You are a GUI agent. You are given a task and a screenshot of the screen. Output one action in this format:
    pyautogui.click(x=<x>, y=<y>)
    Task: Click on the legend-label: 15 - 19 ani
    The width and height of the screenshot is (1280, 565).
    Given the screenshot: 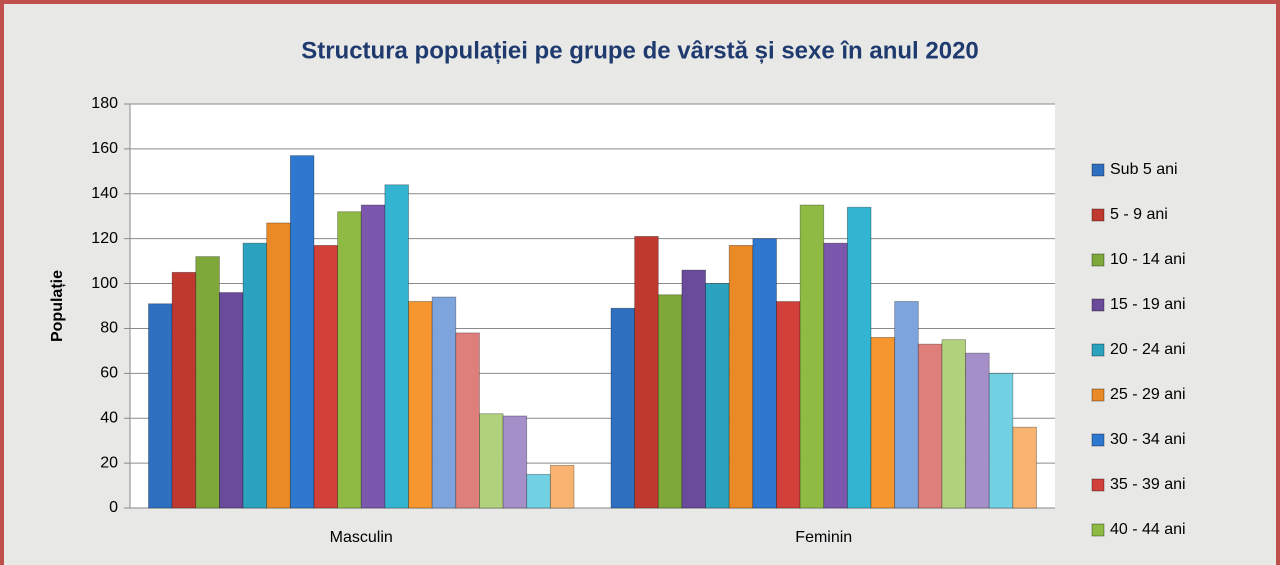 What is the action you would take?
    pyautogui.click(x=1148, y=304)
    